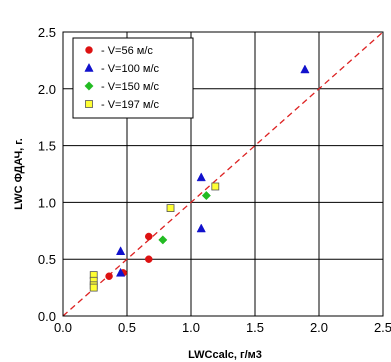 The height and width of the screenshot is (362, 391). Describe the element at coordinates (225, 355) in the screenshot. I see `x-axis-title: LWCcalc, г/м3` at that location.